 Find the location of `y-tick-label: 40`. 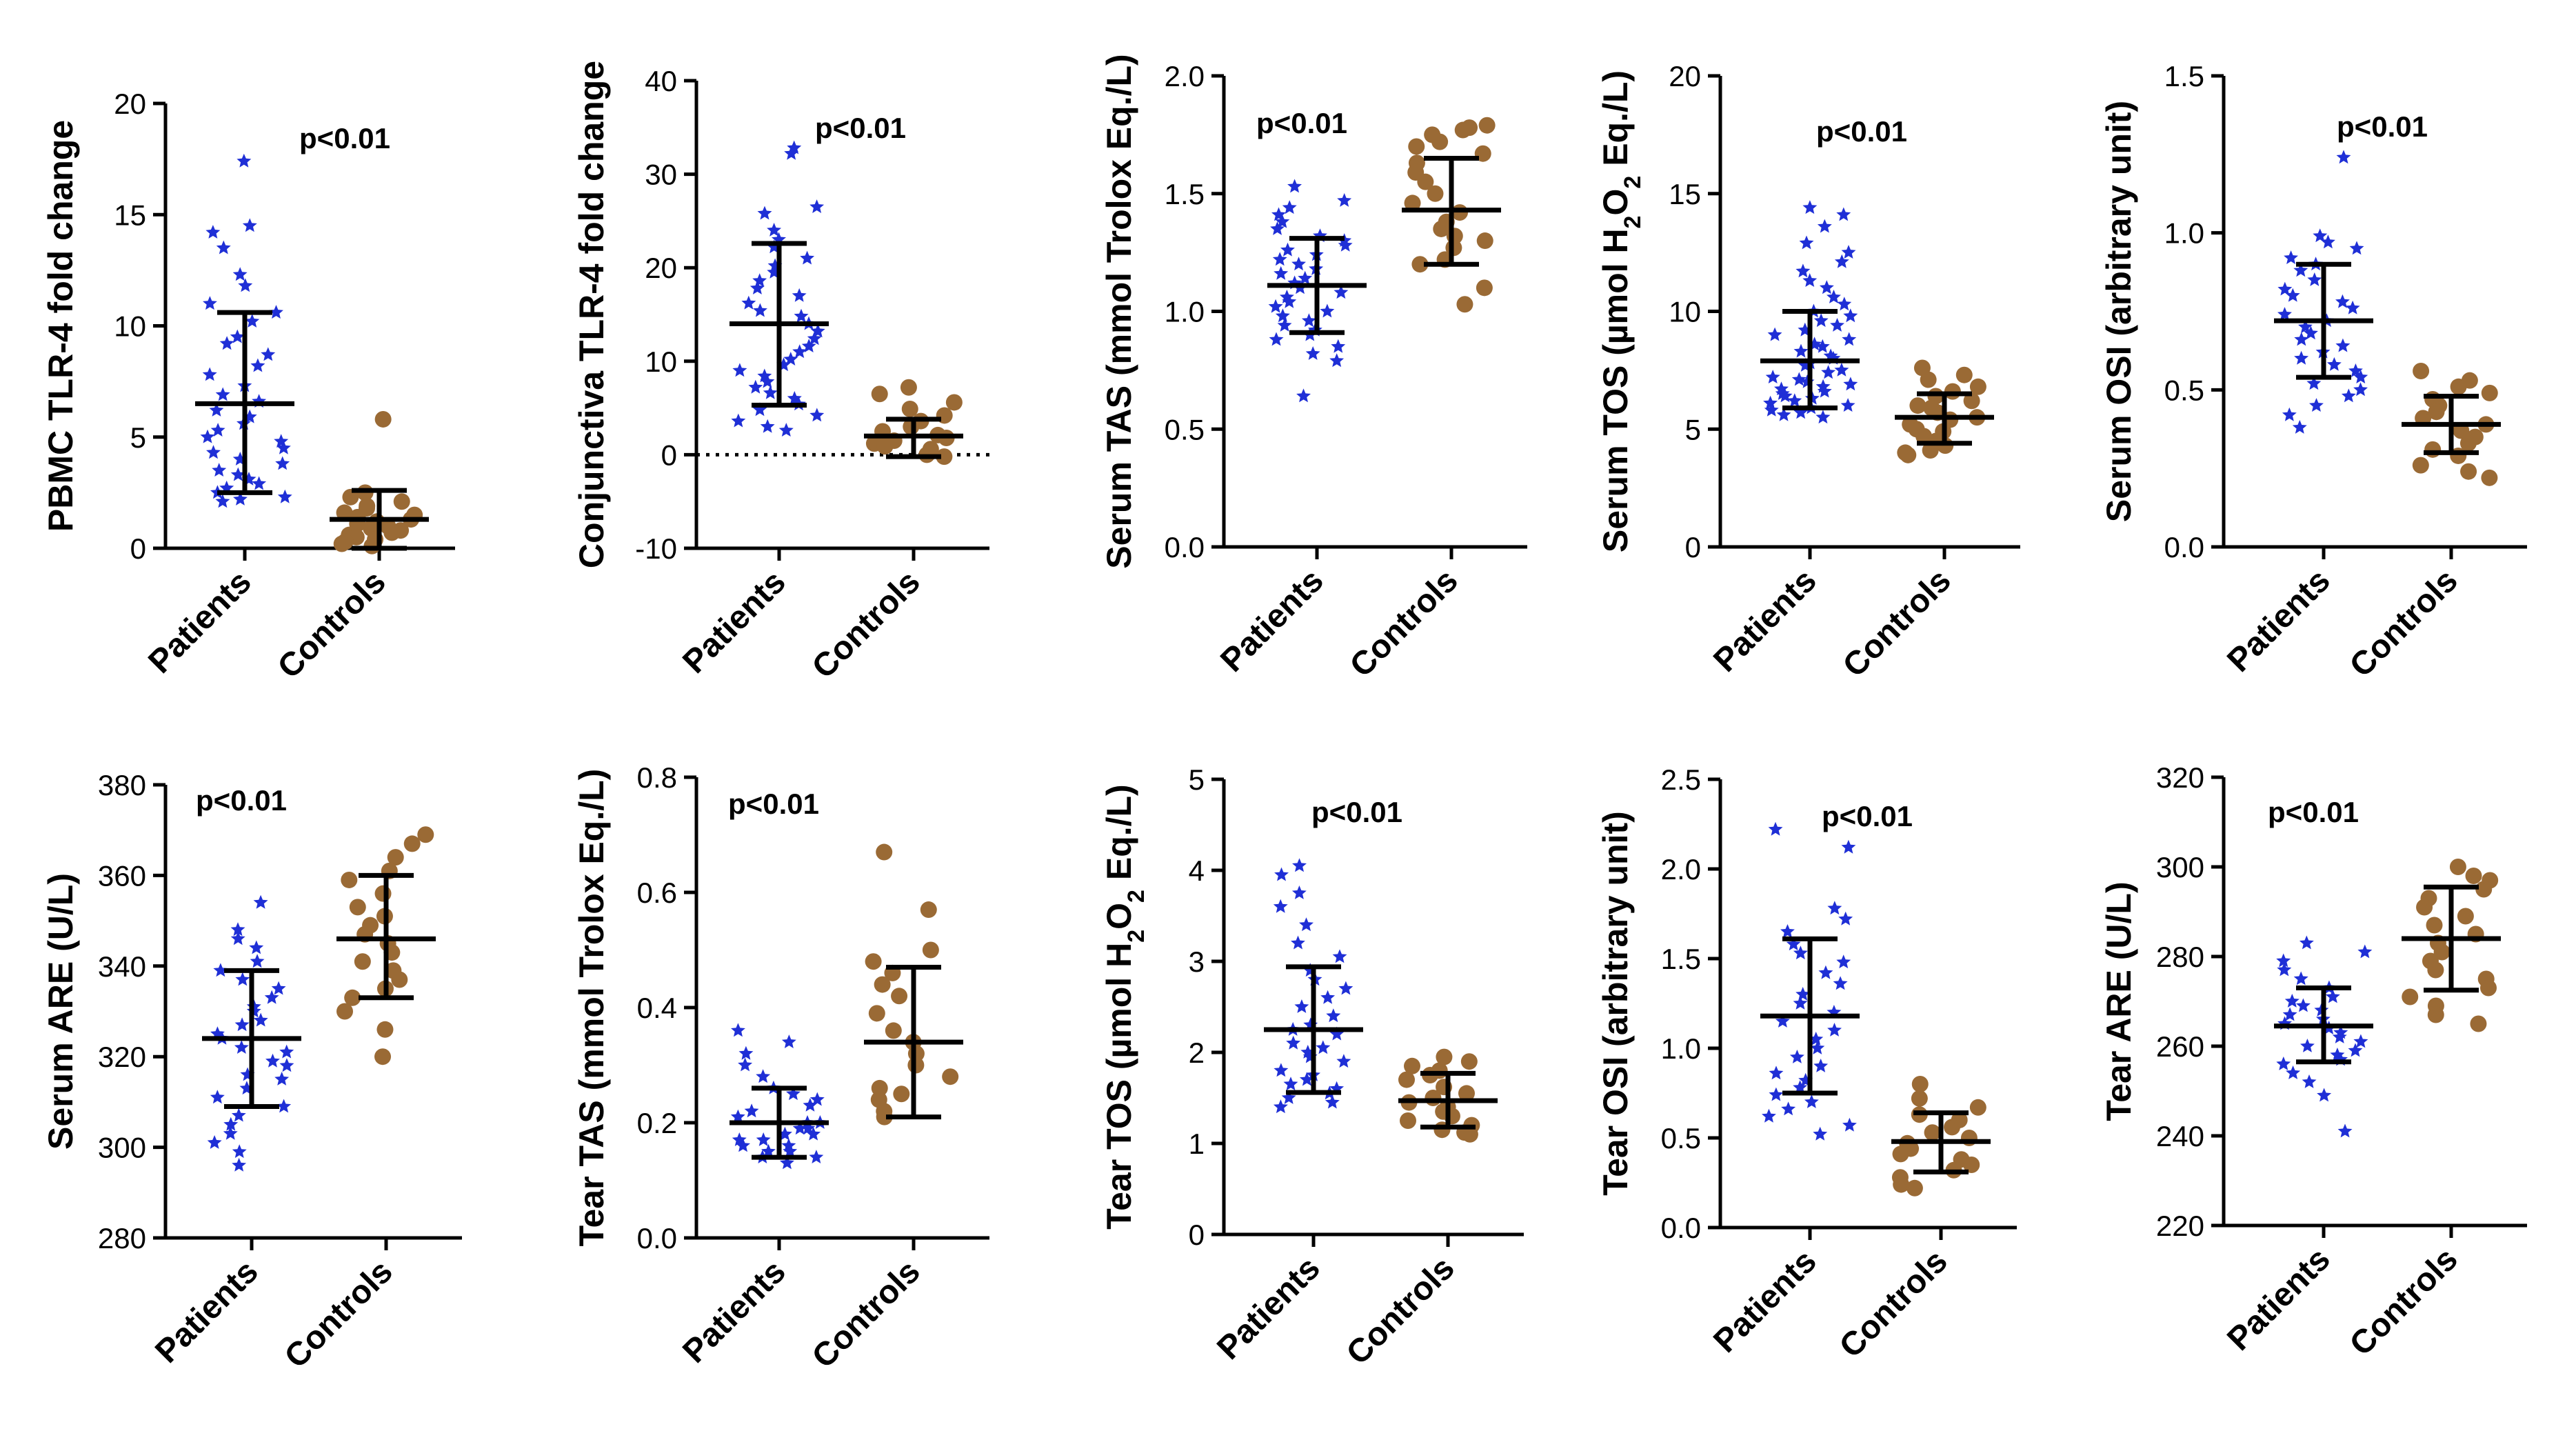

y-tick-label: 40 is located at coordinates (661, 81).